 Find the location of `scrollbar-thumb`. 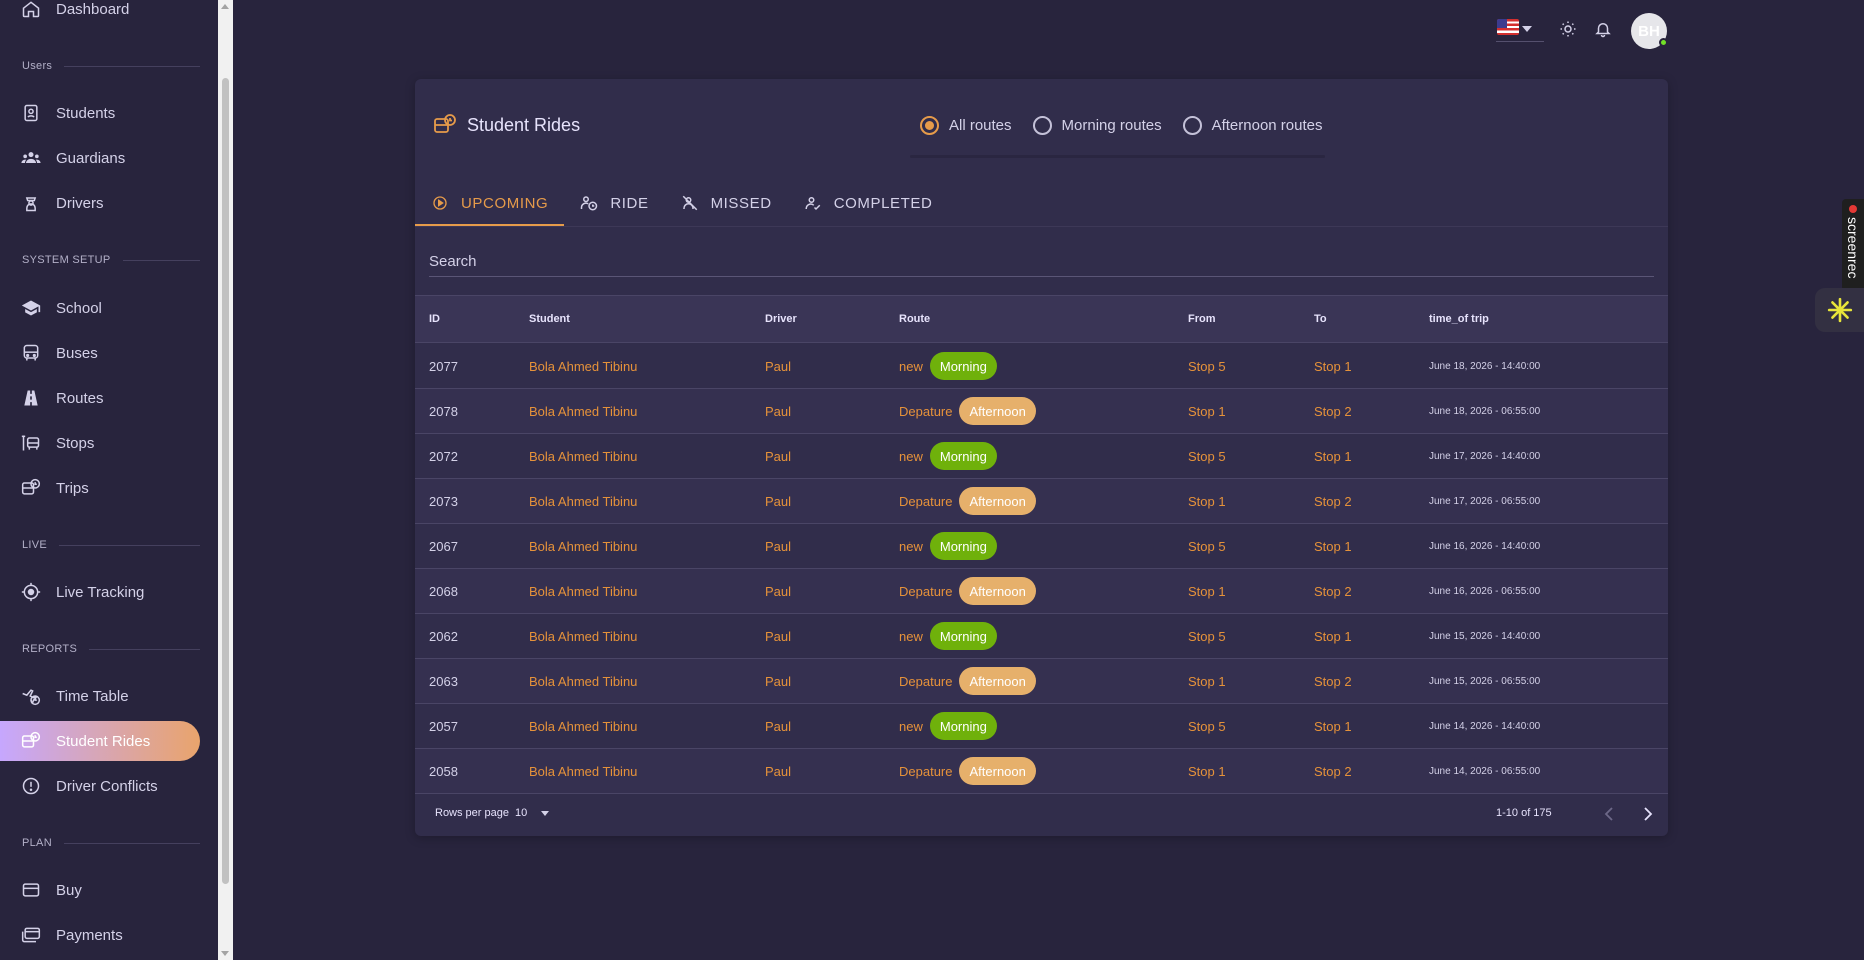

scrollbar-thumb is located at coordinates (225, 481).